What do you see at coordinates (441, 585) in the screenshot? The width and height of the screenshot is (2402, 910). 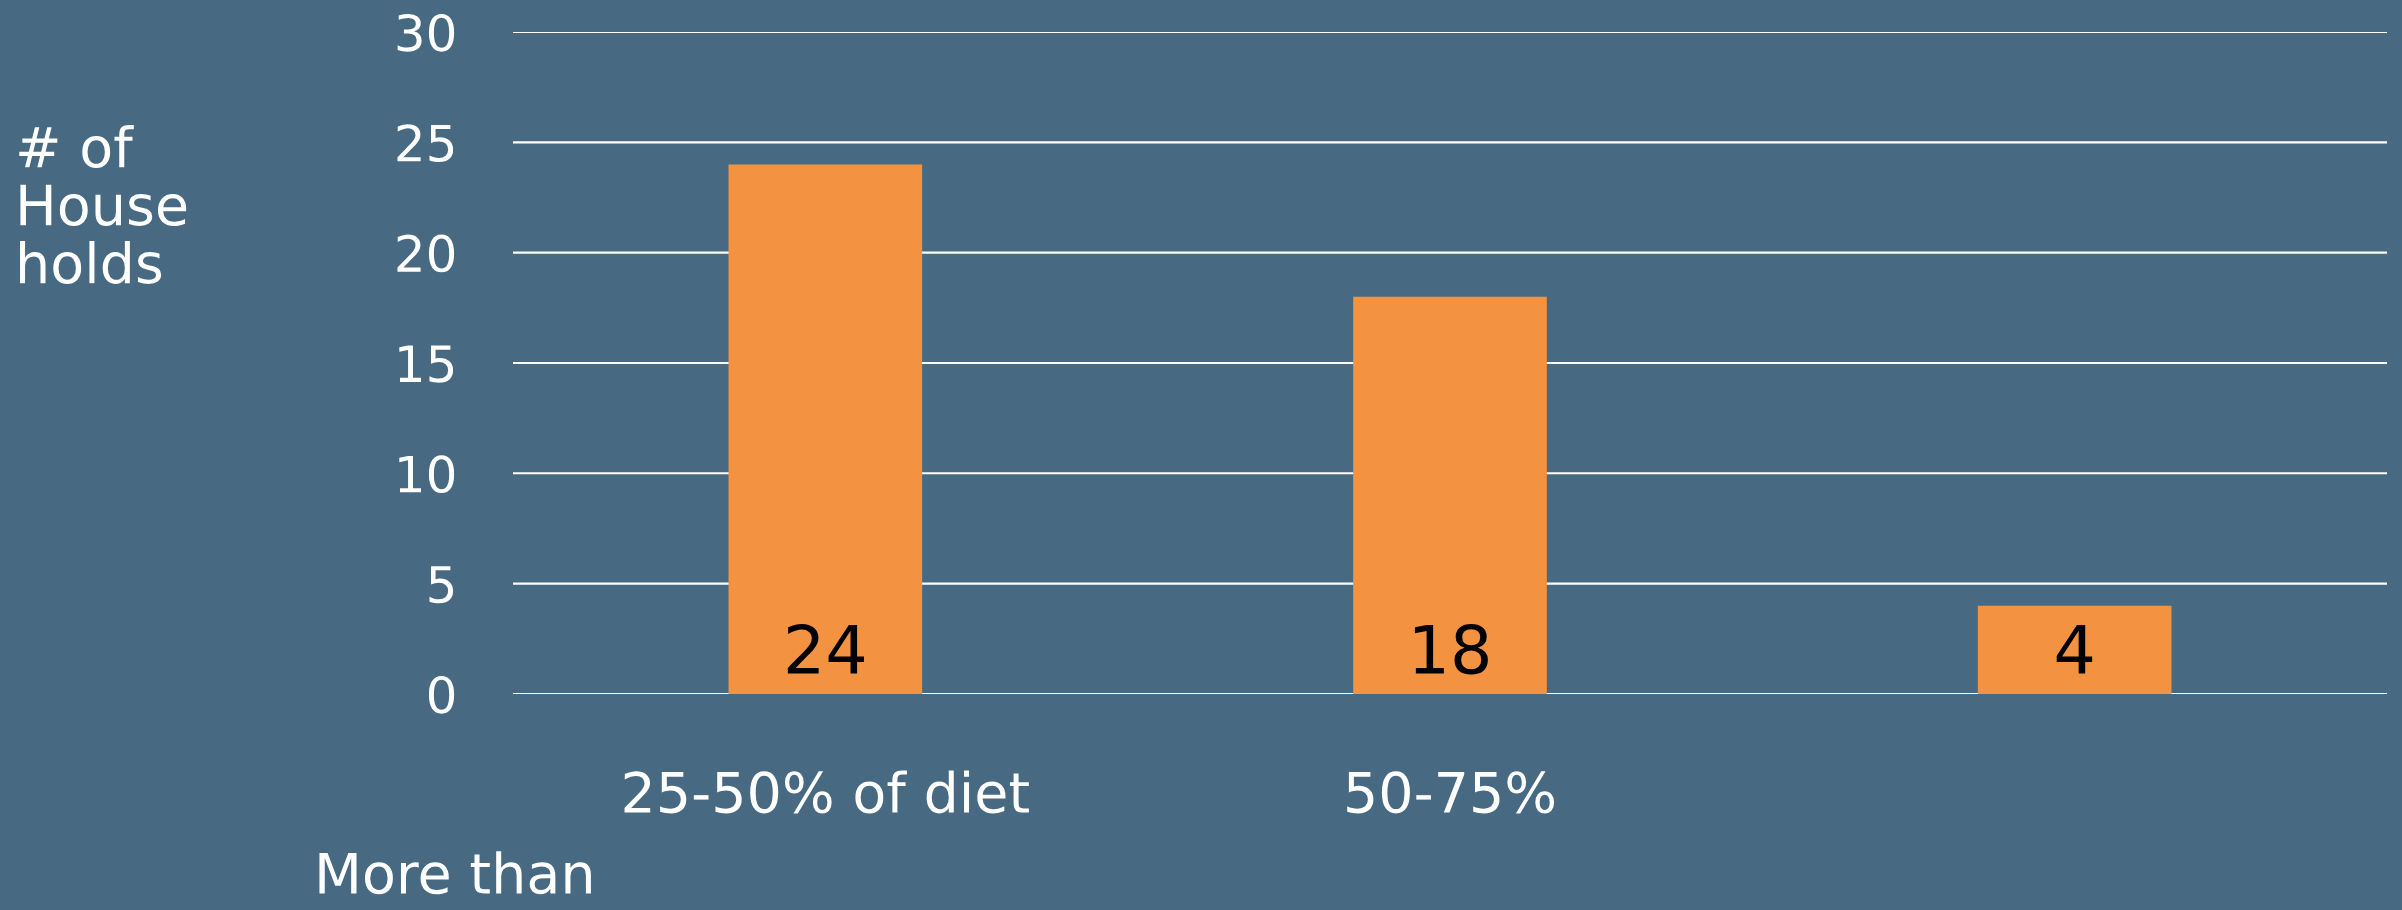 I see `y-tick-label: 5` at bounding box center [441, 585].